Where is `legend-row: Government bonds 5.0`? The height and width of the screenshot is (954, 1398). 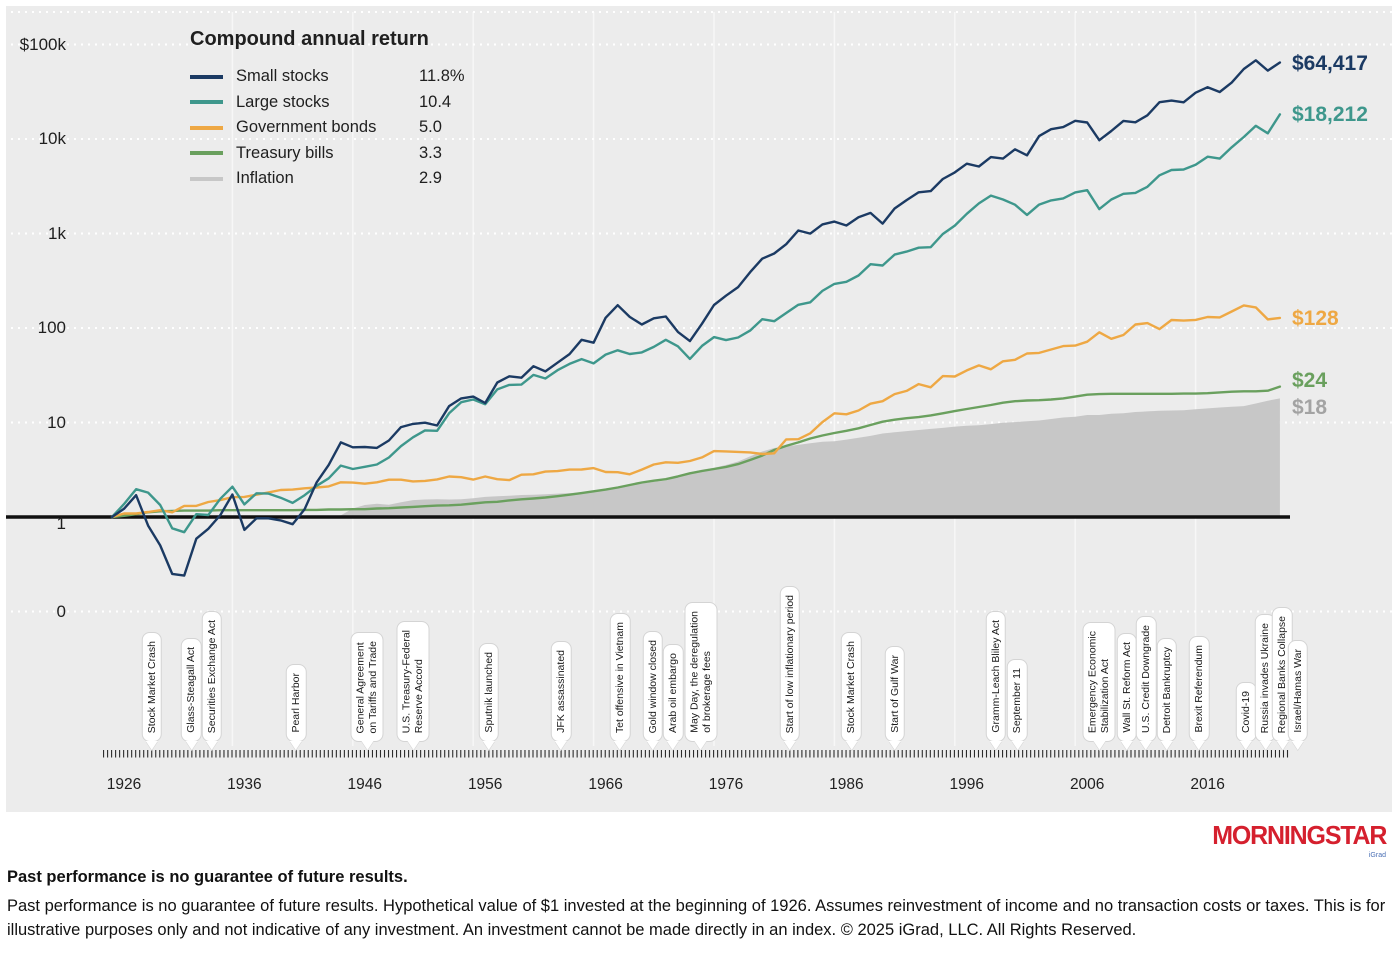
legend-row: Government bonds 5.0 is located at coordinates (327, 128).